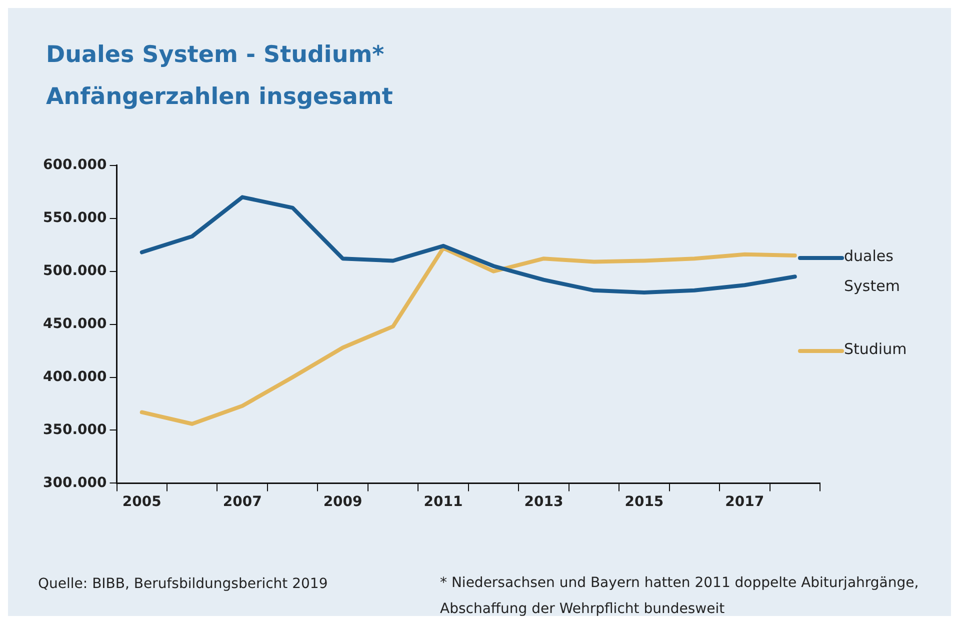  What do you see at coordinates (75, 482) in the screenshot?
I see `y-tick-label: 300.000` at bounding box center [75, 482].